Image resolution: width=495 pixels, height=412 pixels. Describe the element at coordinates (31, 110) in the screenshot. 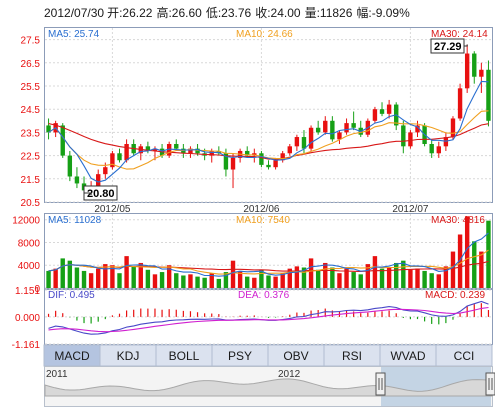

I see `price-y-tick-label: 24.5` at that location.